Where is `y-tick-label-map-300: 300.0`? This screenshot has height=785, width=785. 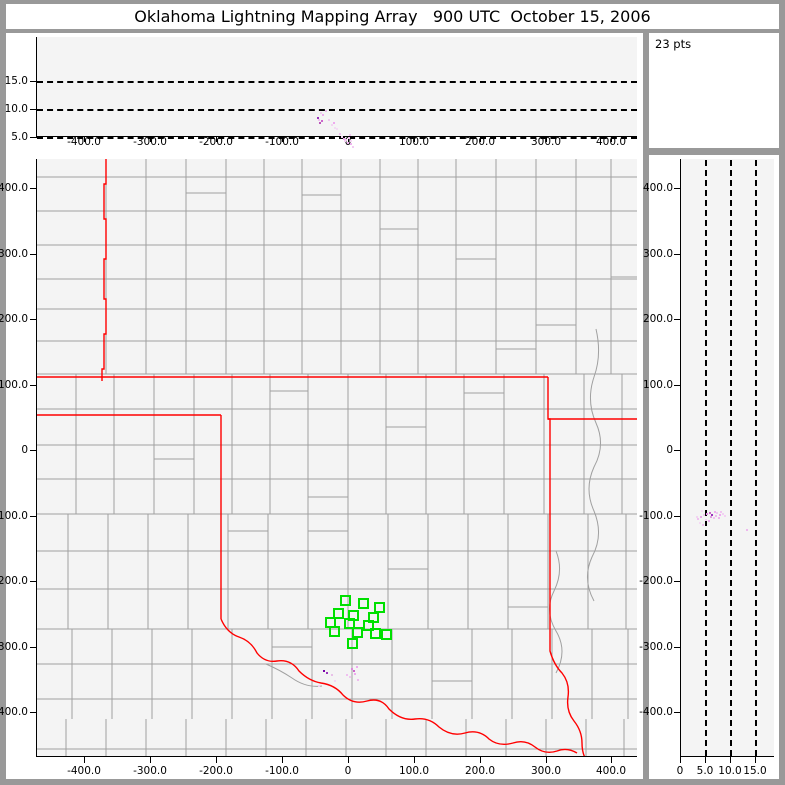
y-tick-label-map-300: 300.0 is located at coordinates (14, 254).